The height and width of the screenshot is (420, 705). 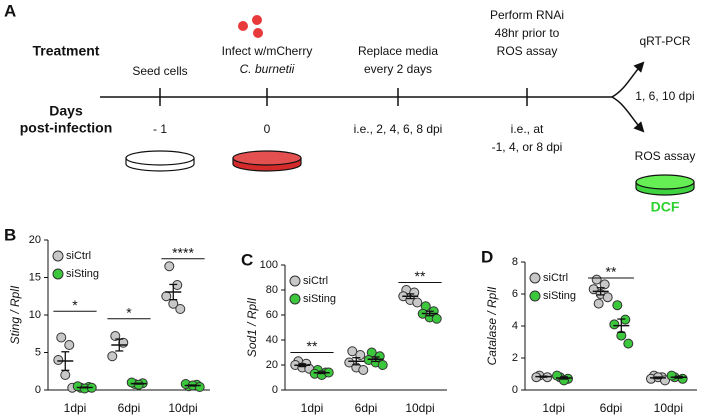 What do you see at coordinates (35, 277) in the screenshot?
I see `y-tick-label: 15` at bounding box center [35, 277].